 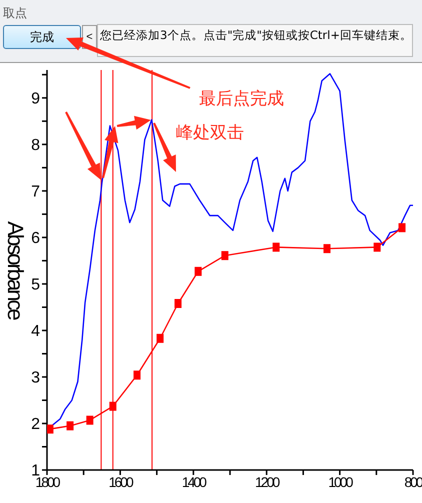 I want to click on x-tick-label: 1400, so click(x=195, y=482).